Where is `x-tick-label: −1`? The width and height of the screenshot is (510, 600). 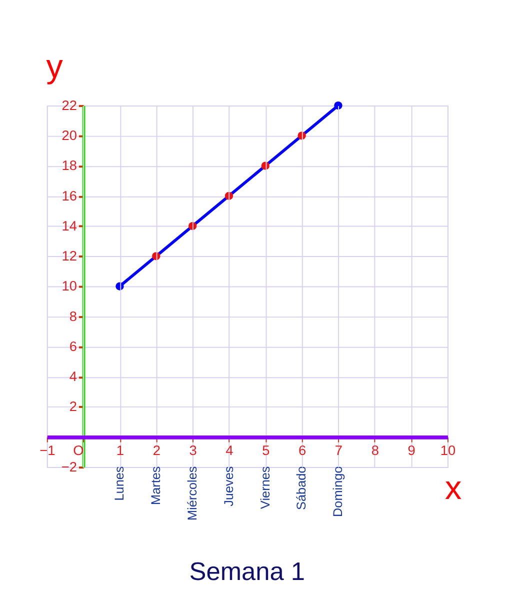 x-tick-label: −1 is located at coordinates (48, 450).